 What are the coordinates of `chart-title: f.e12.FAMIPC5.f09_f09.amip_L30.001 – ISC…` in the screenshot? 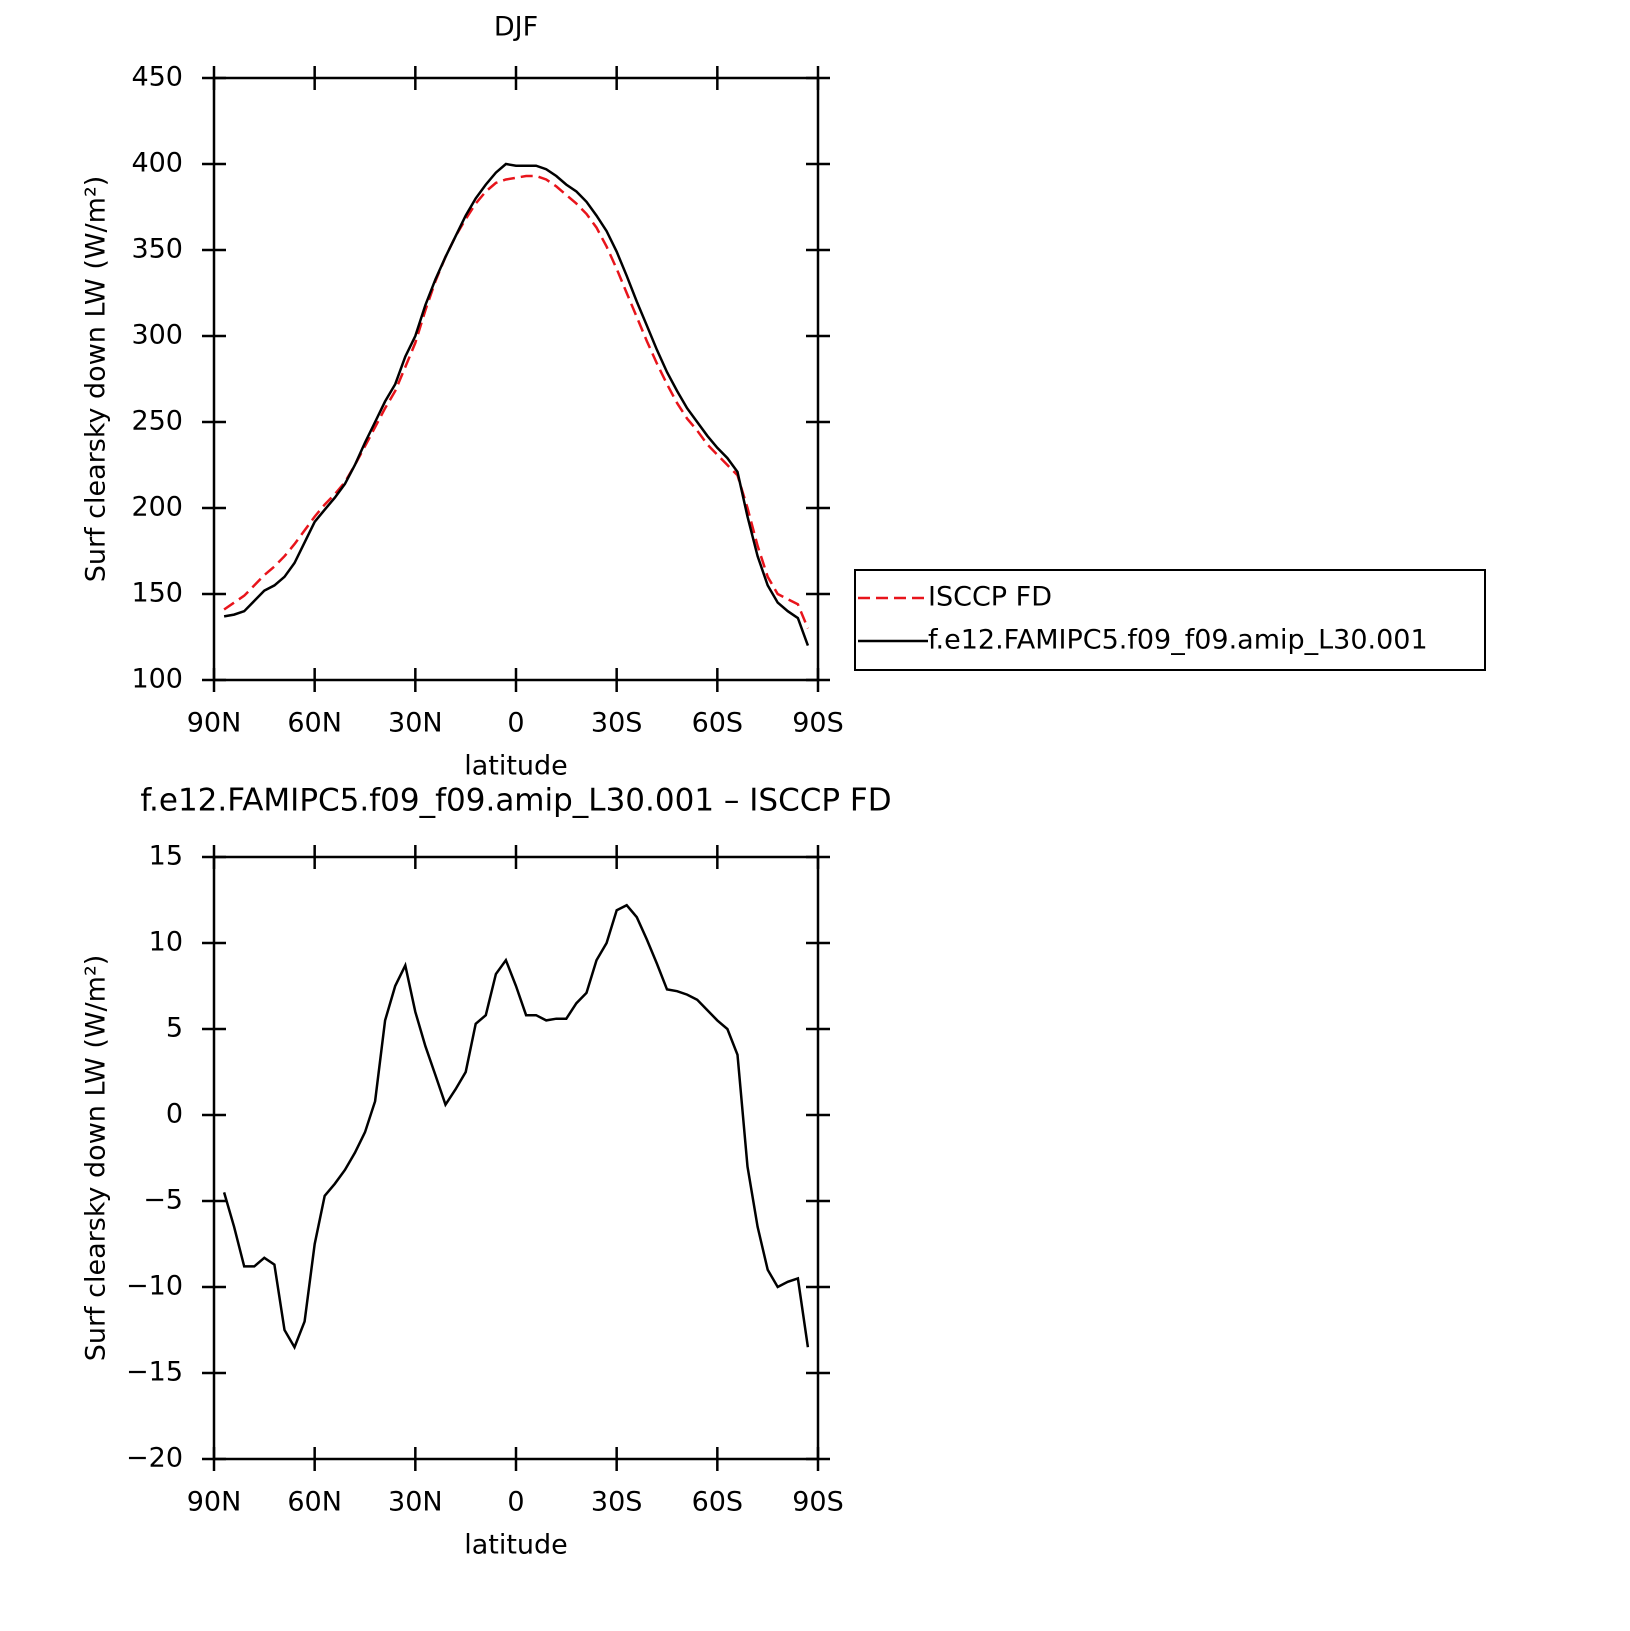 It's located at (515, 801).